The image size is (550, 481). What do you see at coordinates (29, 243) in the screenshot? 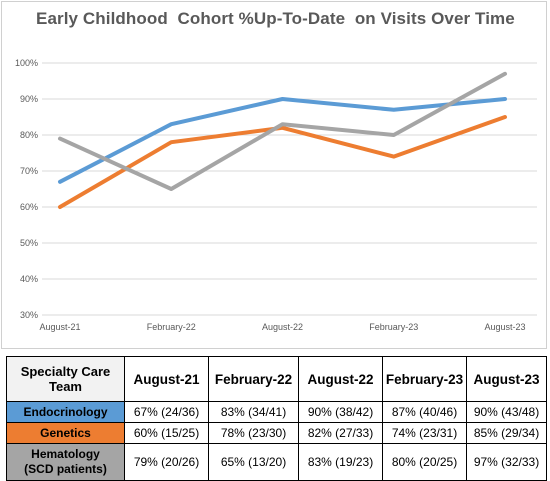
I see `y-tick-label: 50%` at bounding box center [29, 243].